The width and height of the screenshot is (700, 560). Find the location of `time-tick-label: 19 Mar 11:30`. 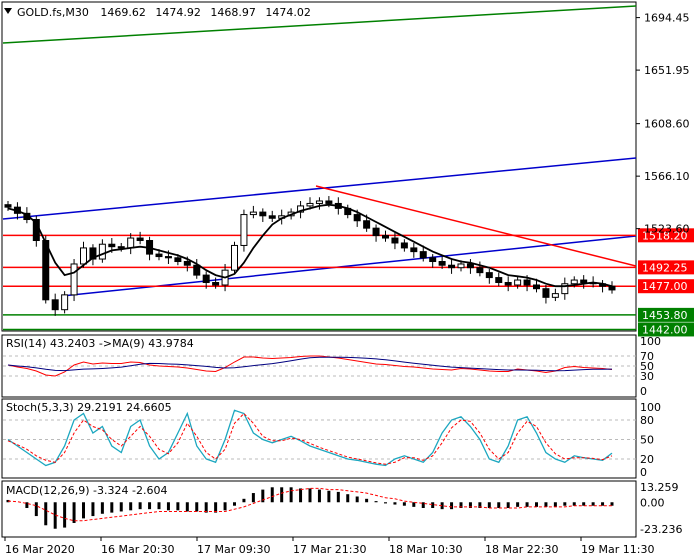

time-tick-label: 19 Mar 11:30 is located at coordinates (617, 549).